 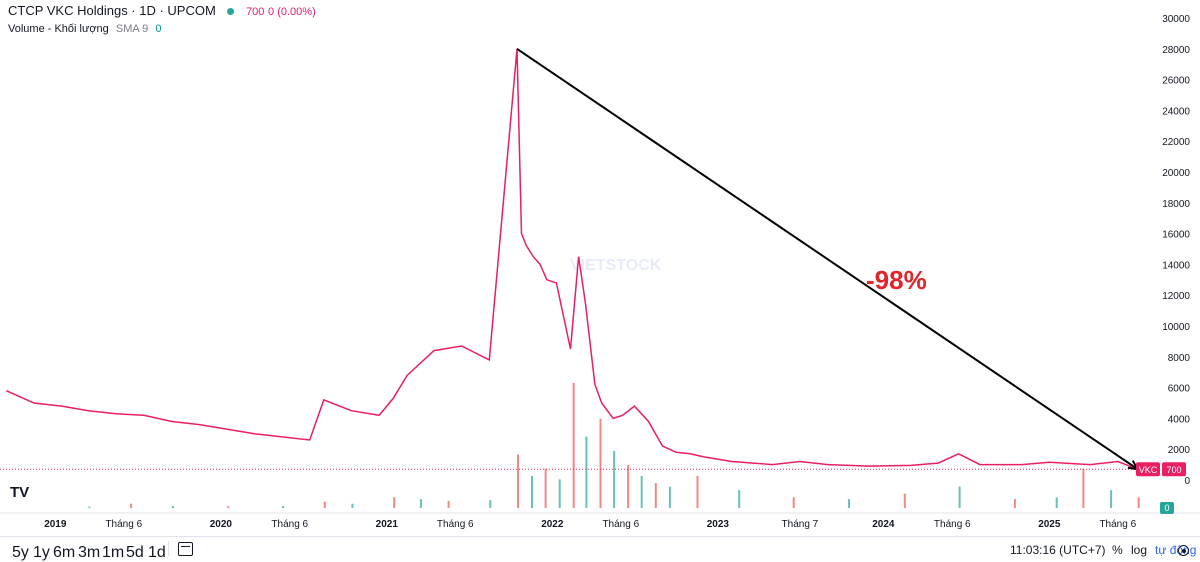 What do you see at coordinates (221, 524) in the screenshot?
I see `x-tick-label: 2020` at bounding box center [221, 524].